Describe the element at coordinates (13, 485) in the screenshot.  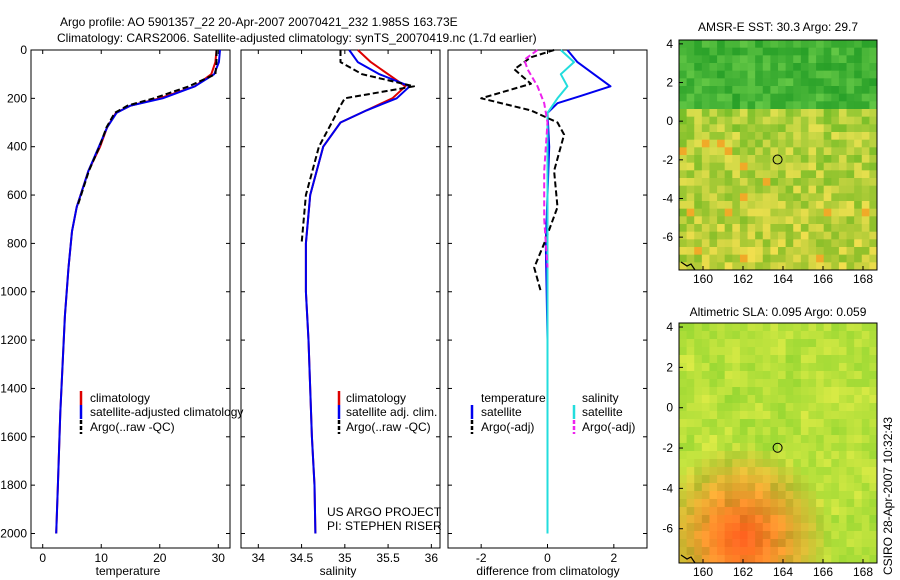
I see `y-tick-label: 1800` at that location.